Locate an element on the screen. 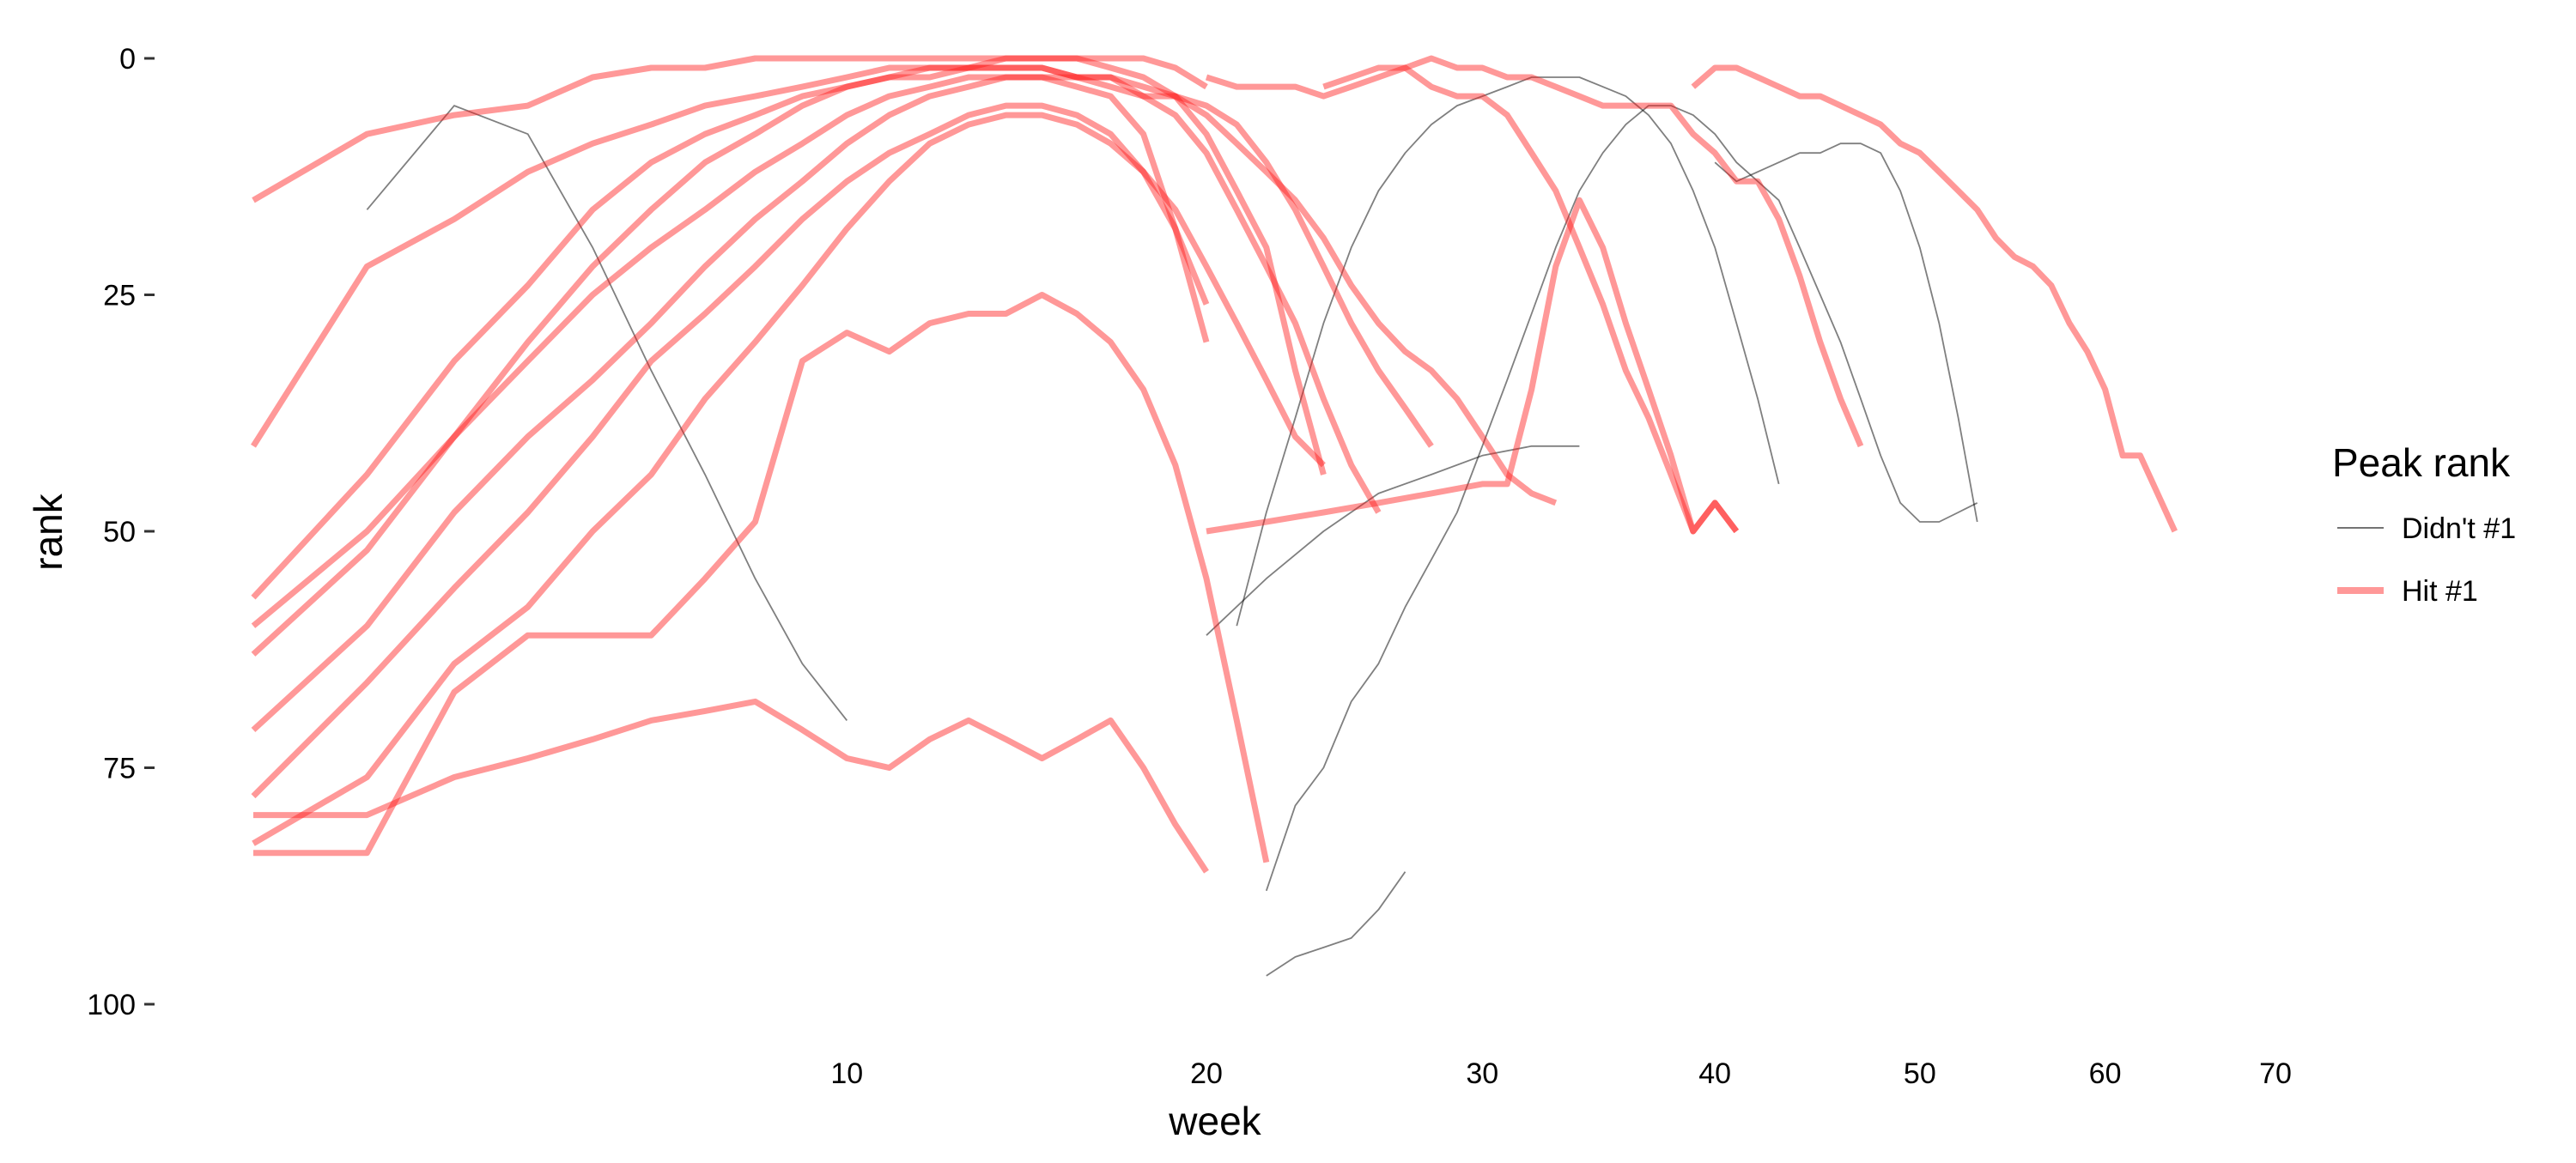  legend-label-didnt: Didn't #1 is located at coordinates (2459, 528).